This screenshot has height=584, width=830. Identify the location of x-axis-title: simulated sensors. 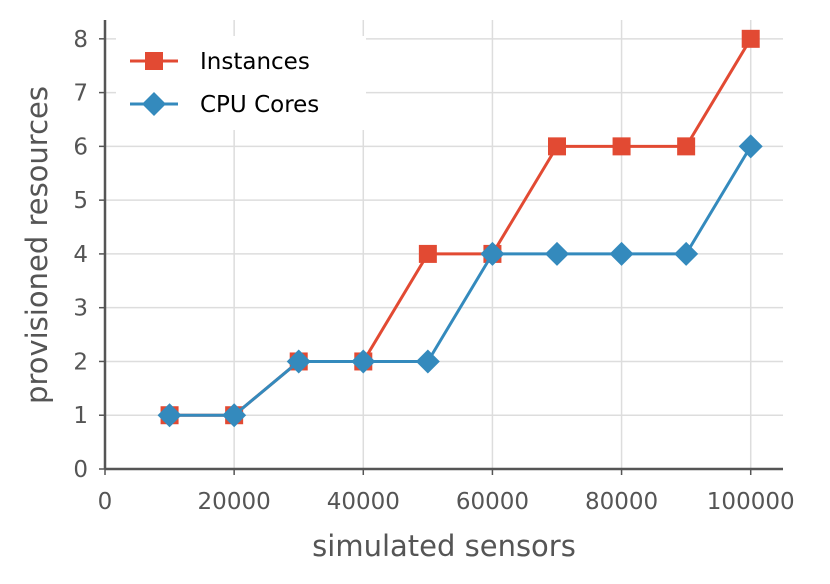
(444, 546).